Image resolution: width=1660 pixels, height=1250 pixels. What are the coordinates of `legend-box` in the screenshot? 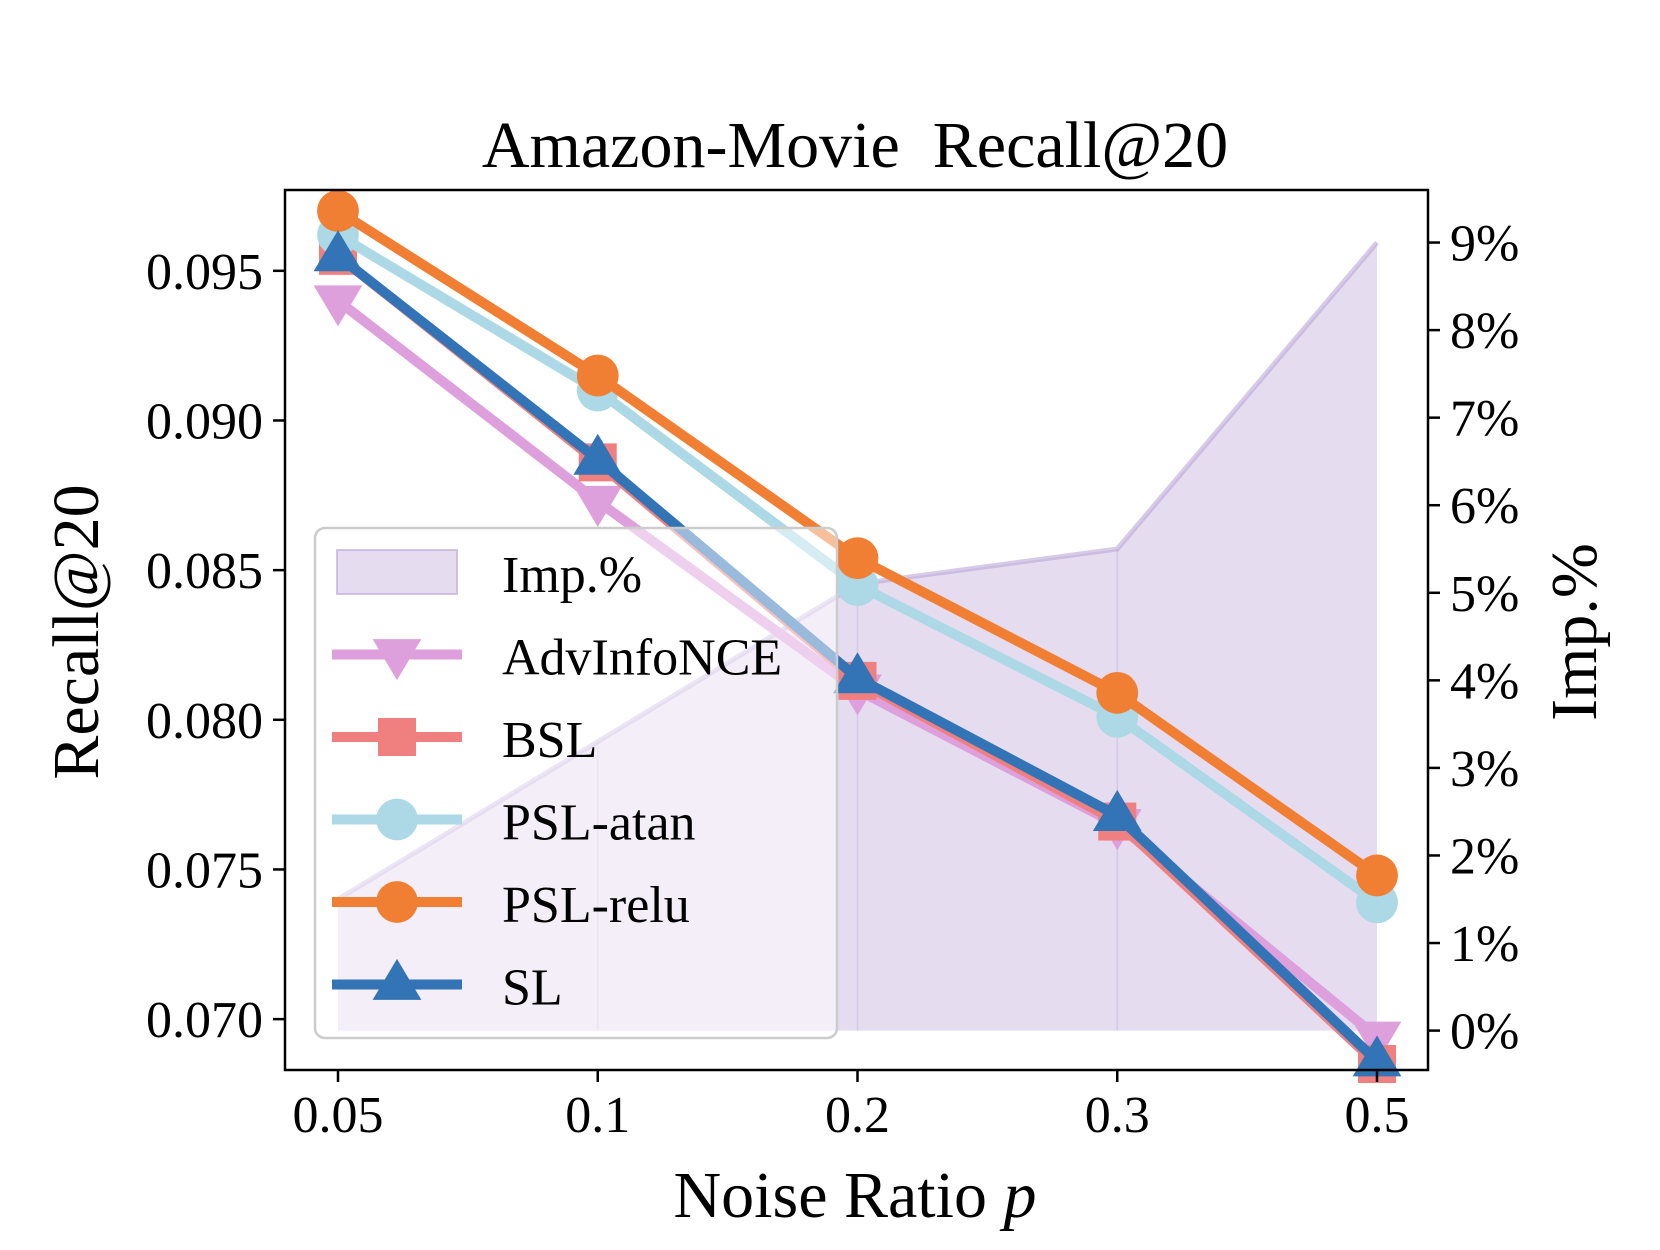 It's located at (576, 783).